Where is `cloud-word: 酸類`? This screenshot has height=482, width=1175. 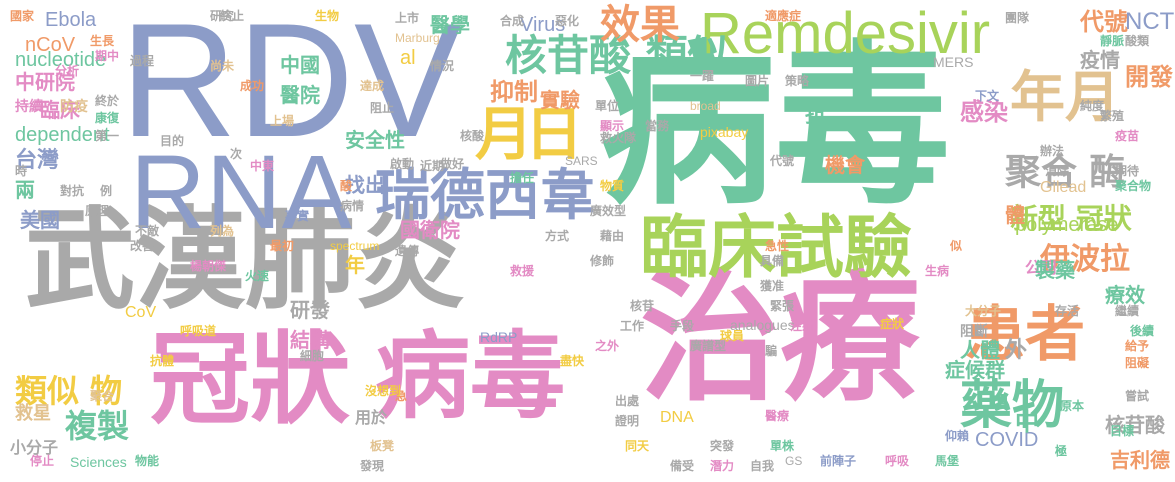
cloud-word: 酸類 is located at coordinates (1137, 41).